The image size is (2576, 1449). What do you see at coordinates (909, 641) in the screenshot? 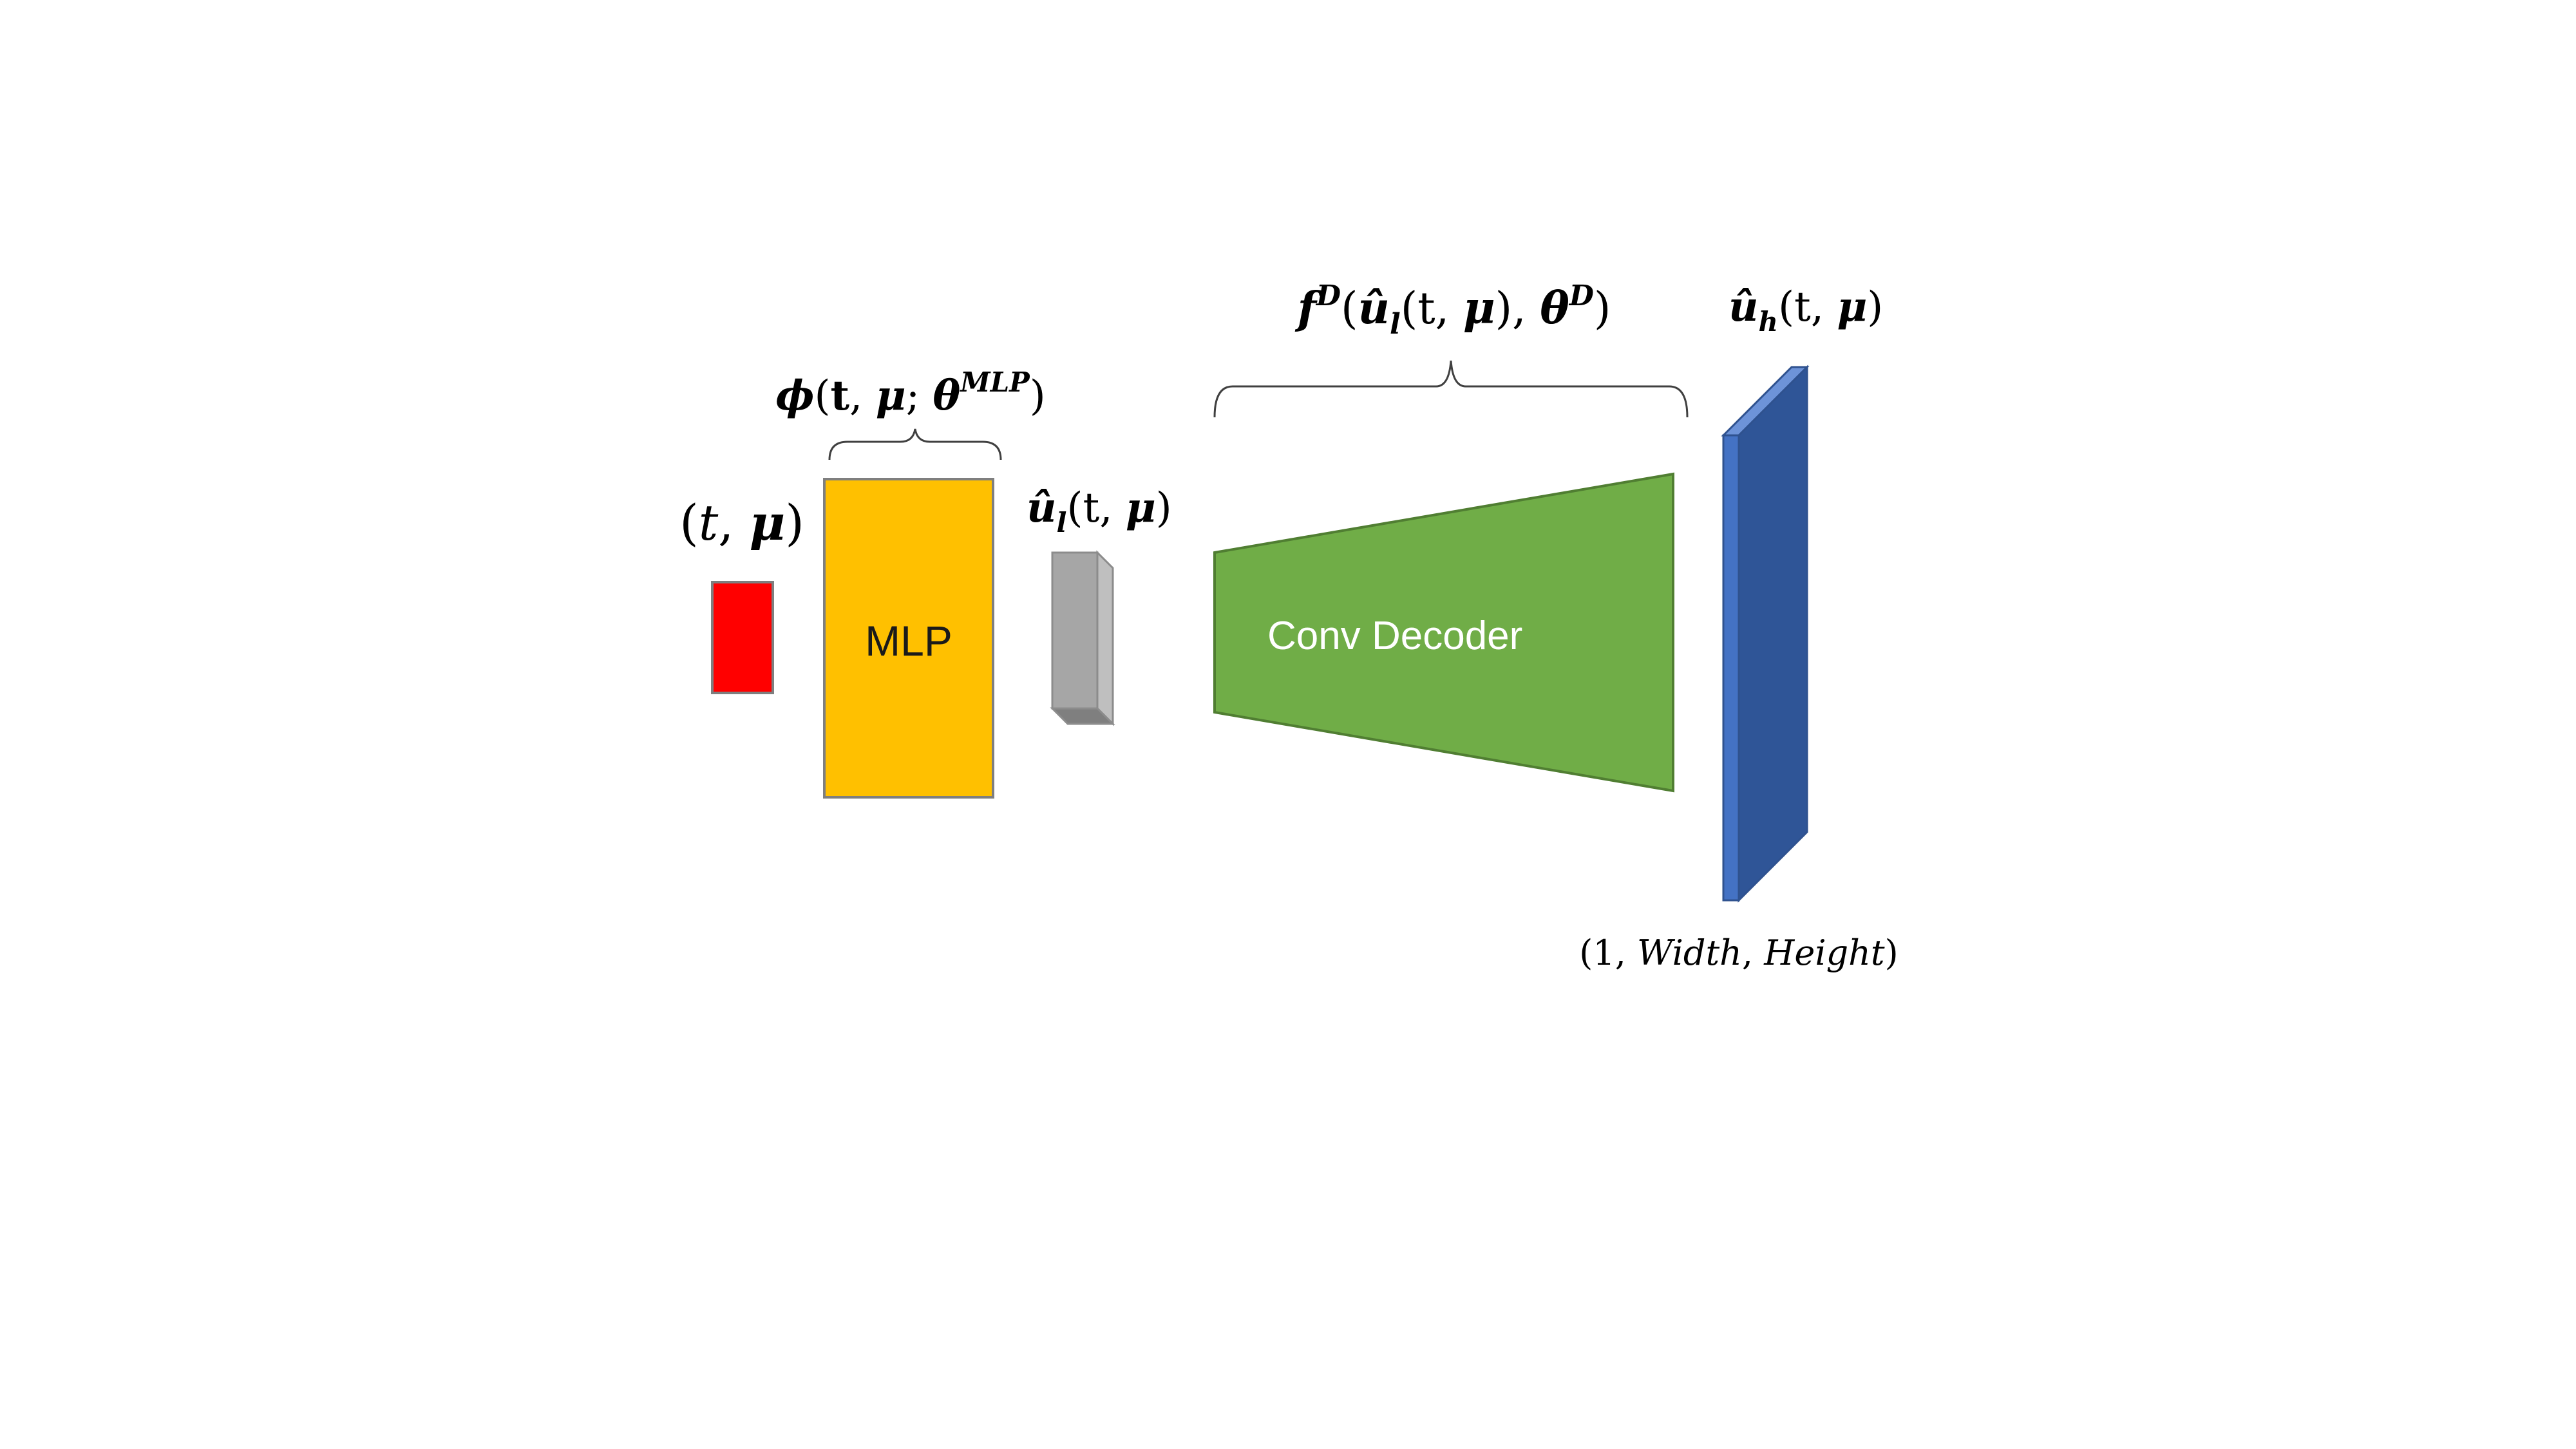
I see `mlp-block-label: MLP` at bounding box center [909, 641].